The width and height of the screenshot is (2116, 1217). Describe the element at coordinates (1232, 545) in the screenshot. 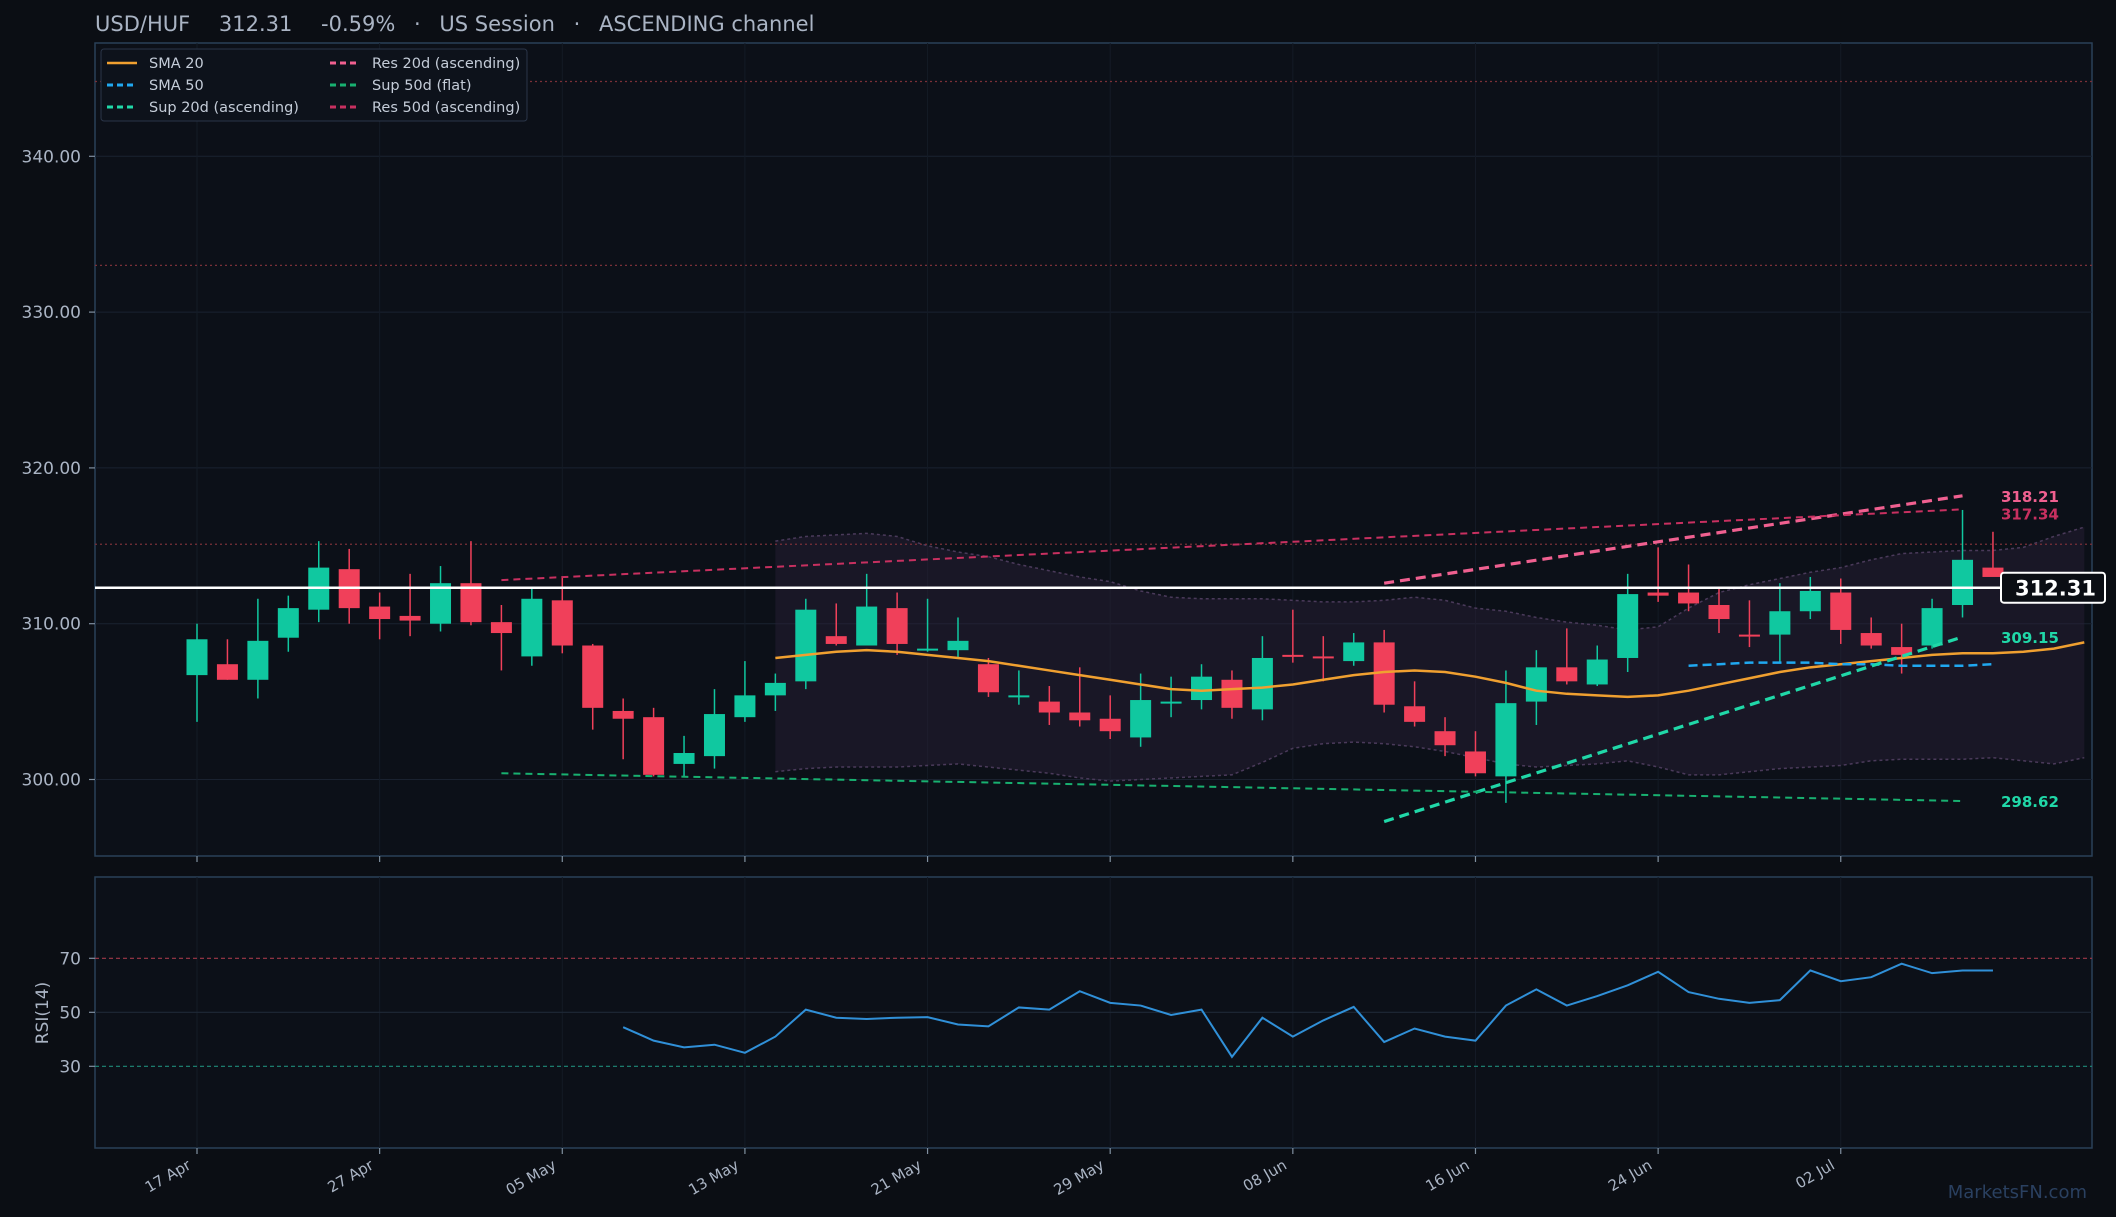

I see `res50-line` at that location.